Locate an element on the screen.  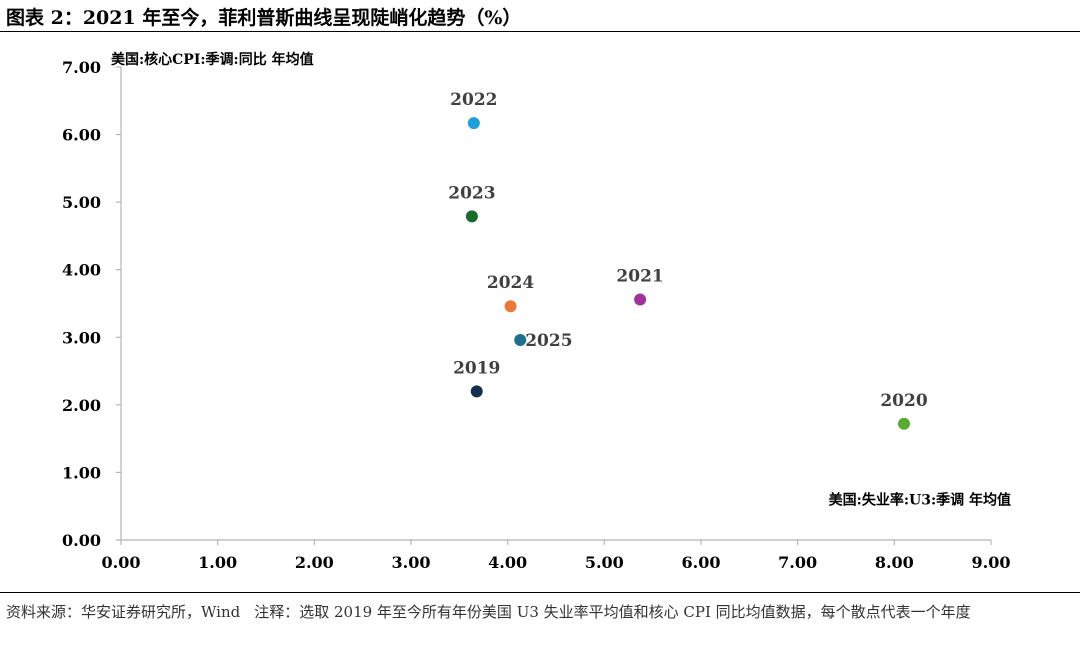
x-axis-label: 美国:失业率:U3:季调 年均值 is located at coordinates (920, 499).